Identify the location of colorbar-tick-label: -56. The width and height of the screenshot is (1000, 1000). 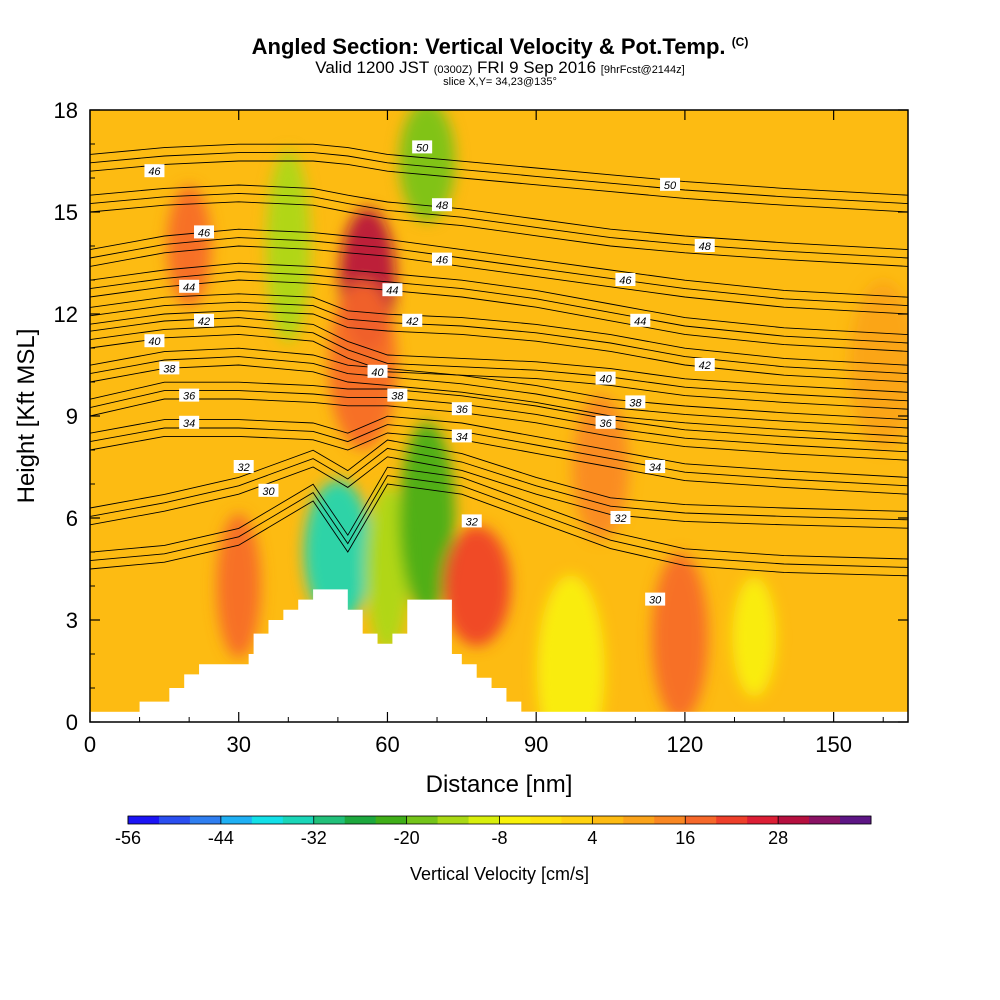
(128, 838).